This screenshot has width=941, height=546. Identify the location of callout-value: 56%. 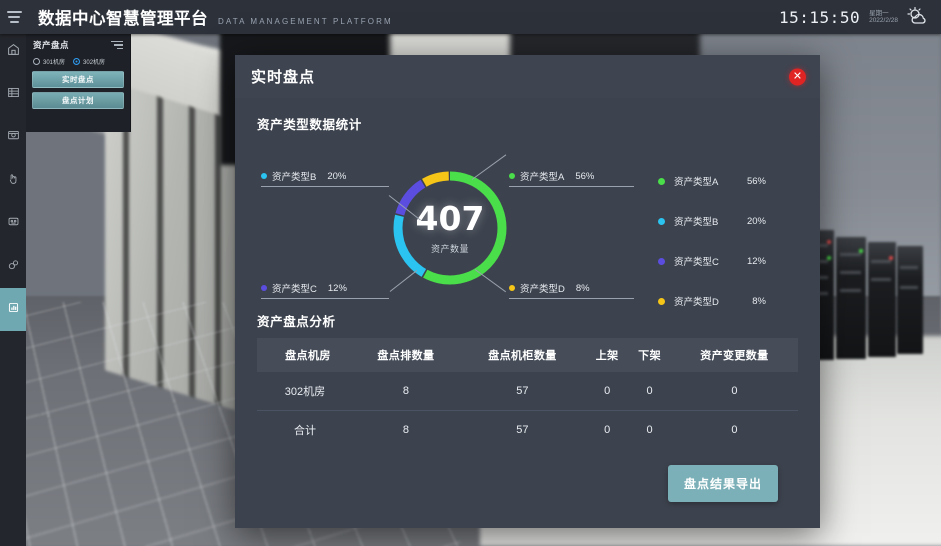
(585, 176).